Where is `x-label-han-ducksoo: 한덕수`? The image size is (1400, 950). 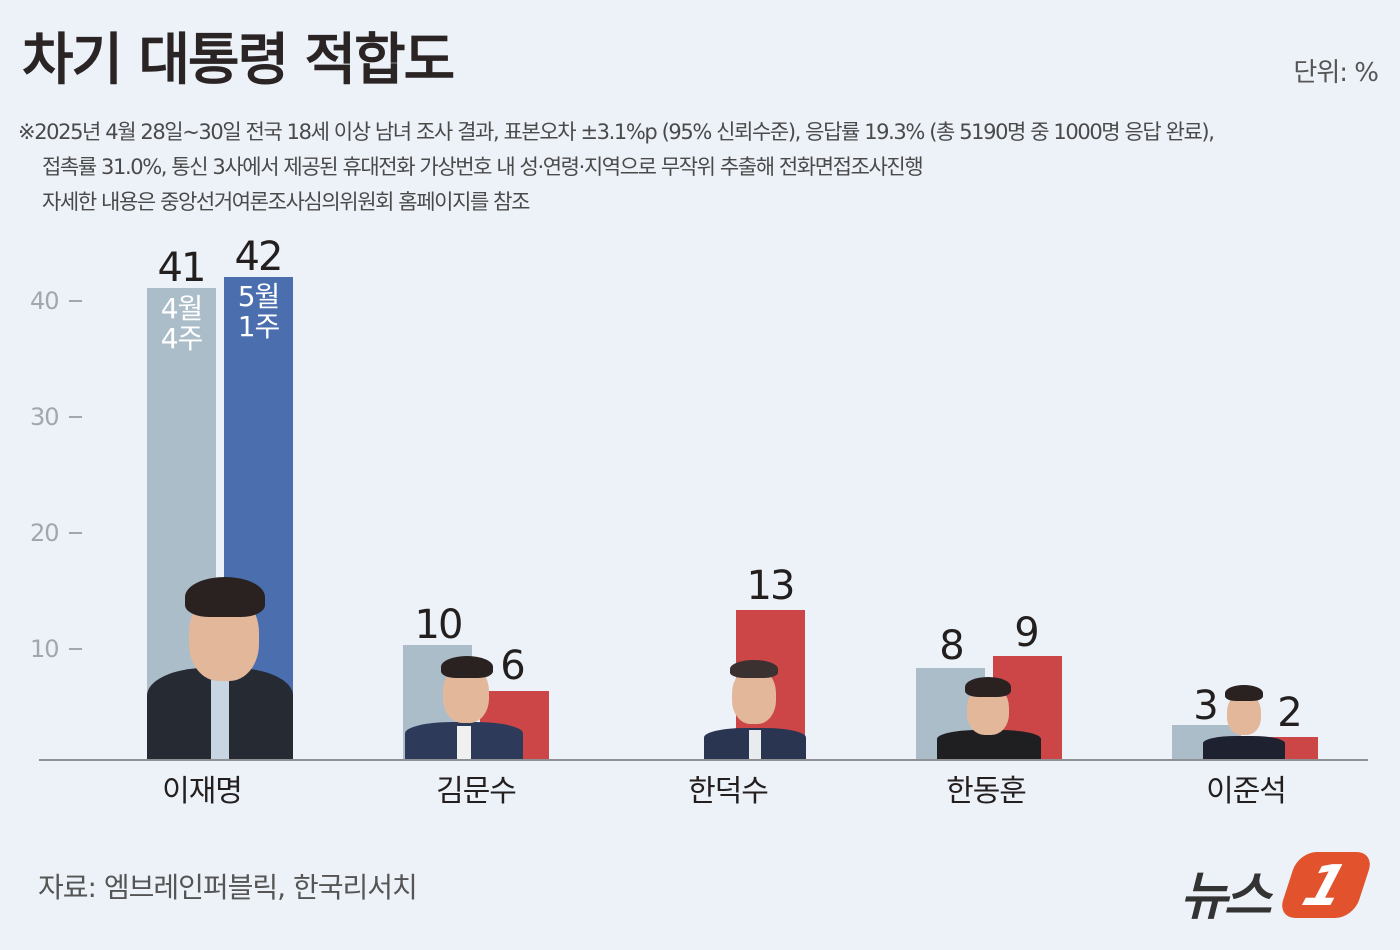 x-label-han-ducksoo: 한덕수 is located at coordinates (728, 791).